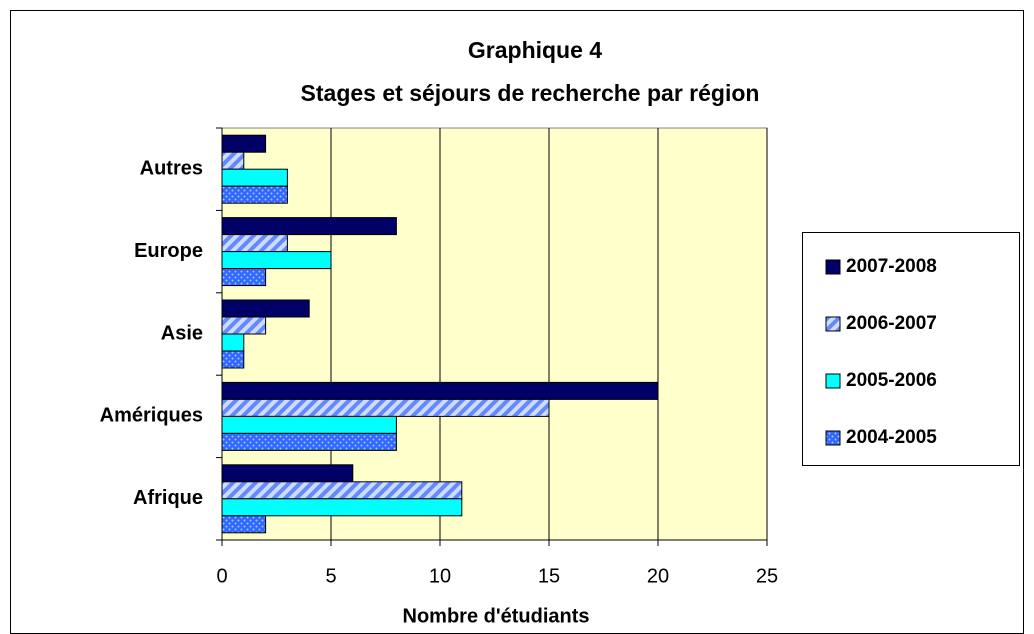 Image resolution: width=1034 pixels, height=634 pixels. I want to click on y-tick-label: Autres, so click(171, 168).